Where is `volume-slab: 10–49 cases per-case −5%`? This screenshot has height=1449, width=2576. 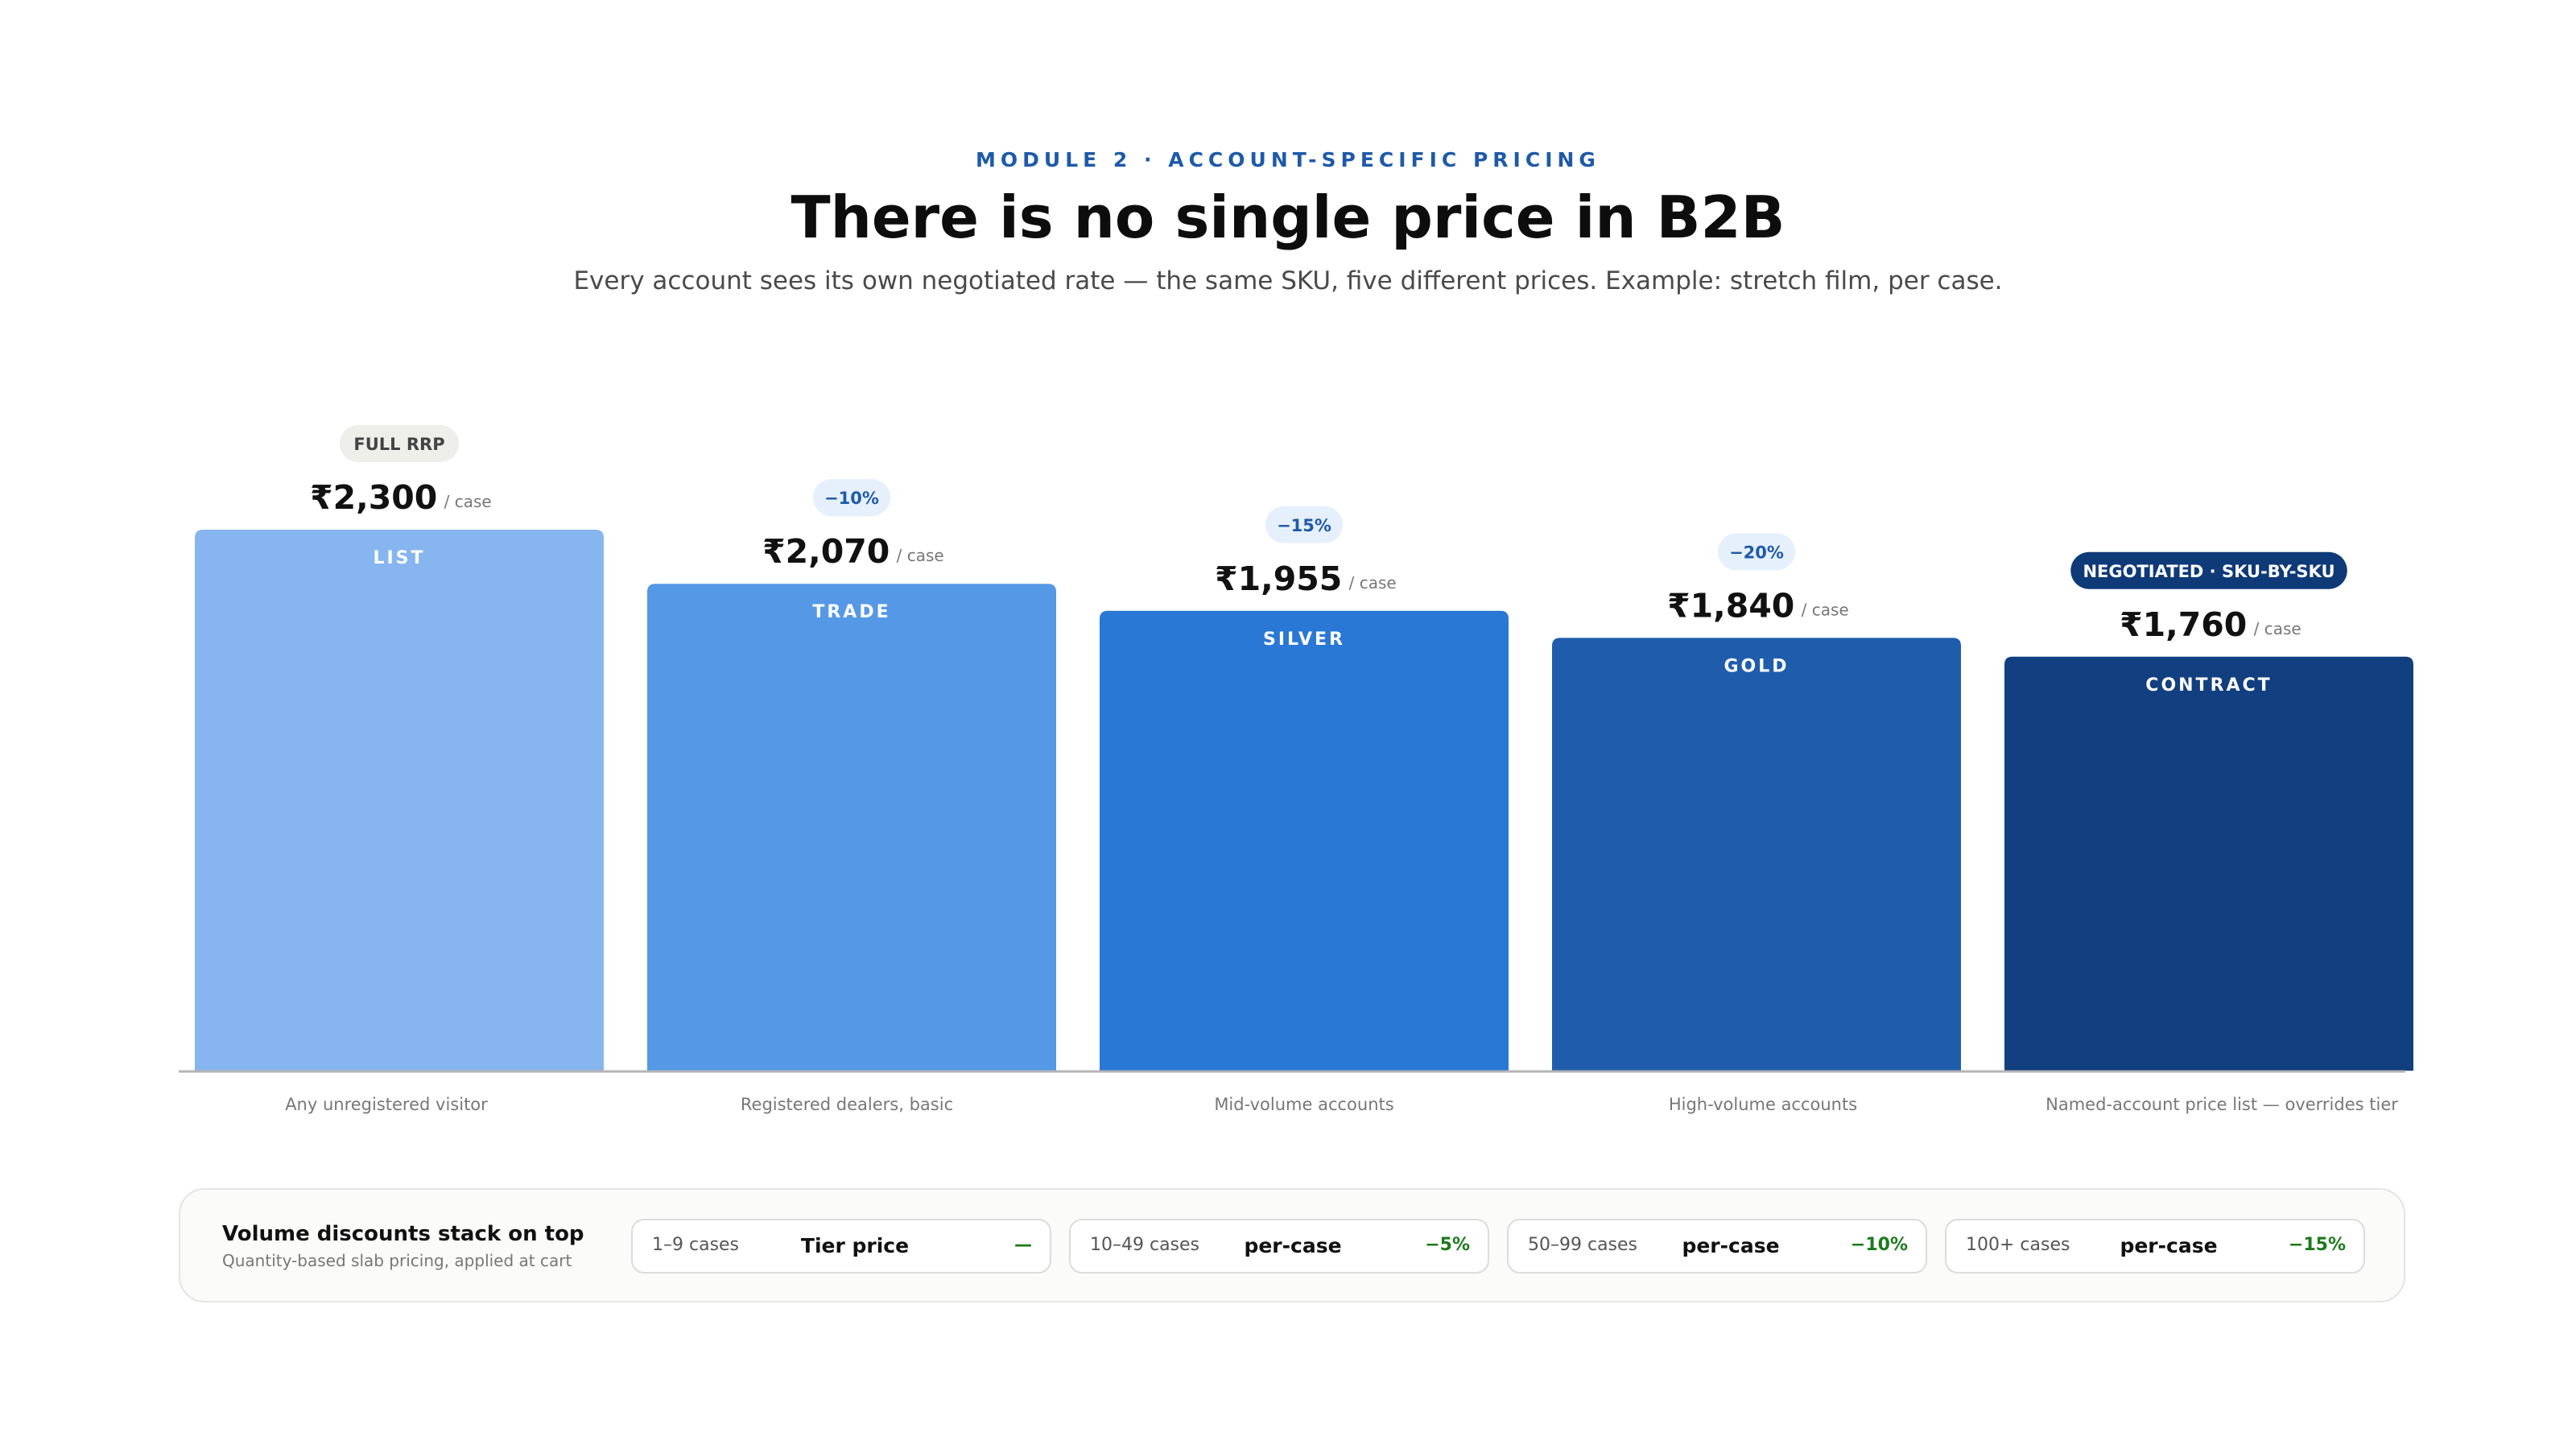
volume-slab: 10–49 cases per-case −5% is located at coordinates (1279, 1246).